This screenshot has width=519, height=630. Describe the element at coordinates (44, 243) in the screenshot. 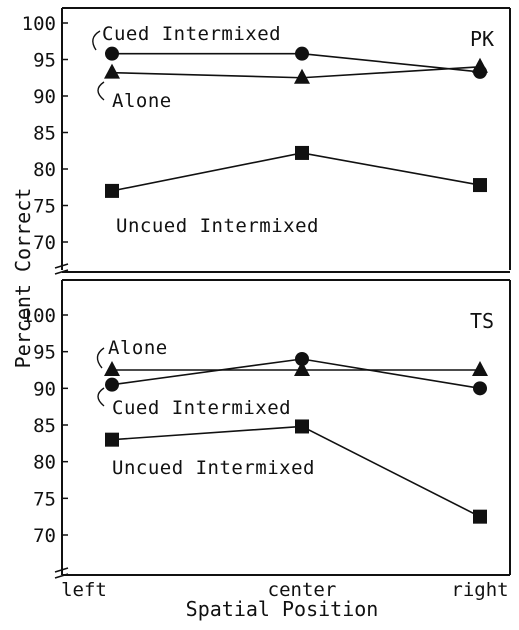

I see `y-tick-label-pk-70: 70` at that location.